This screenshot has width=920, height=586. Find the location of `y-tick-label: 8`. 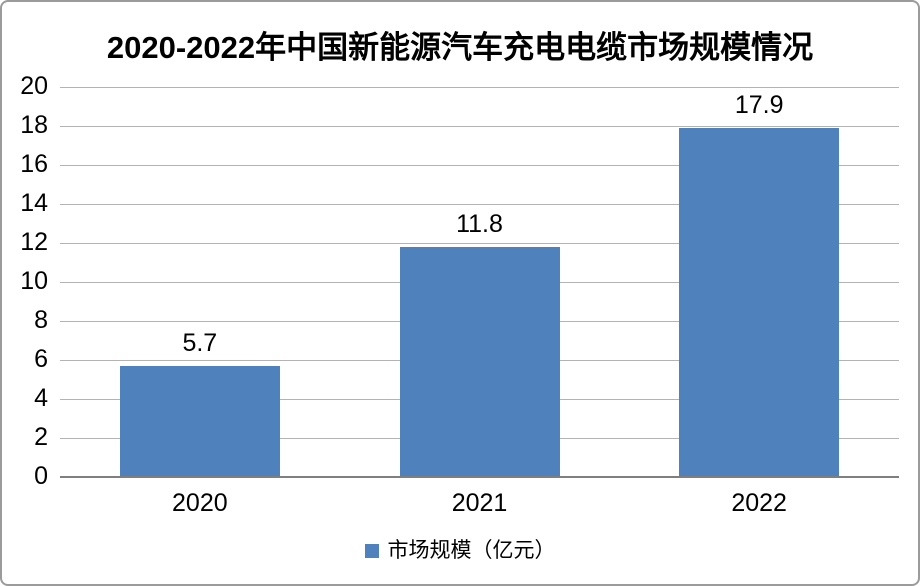

y-tick-label: 8 is located at coordinates (41, 320).